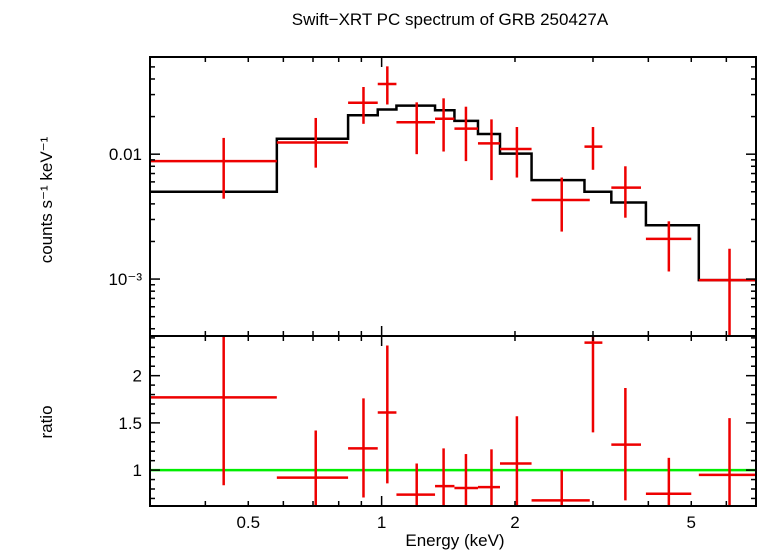 The height and width of the screenshot is (556, 758). Describe the element at coordinates (137, 470) in the screenshot. I see `y-tick-label: 1` at that location.